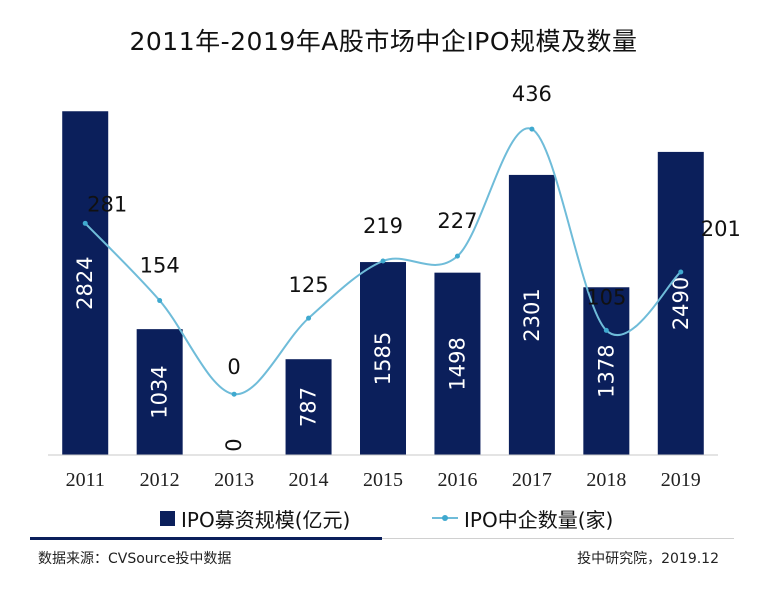 Image resolution: width=767 pixels, height=610 pixels. I want to click on bar-value-label-2012: 1034, so click(160, 391).